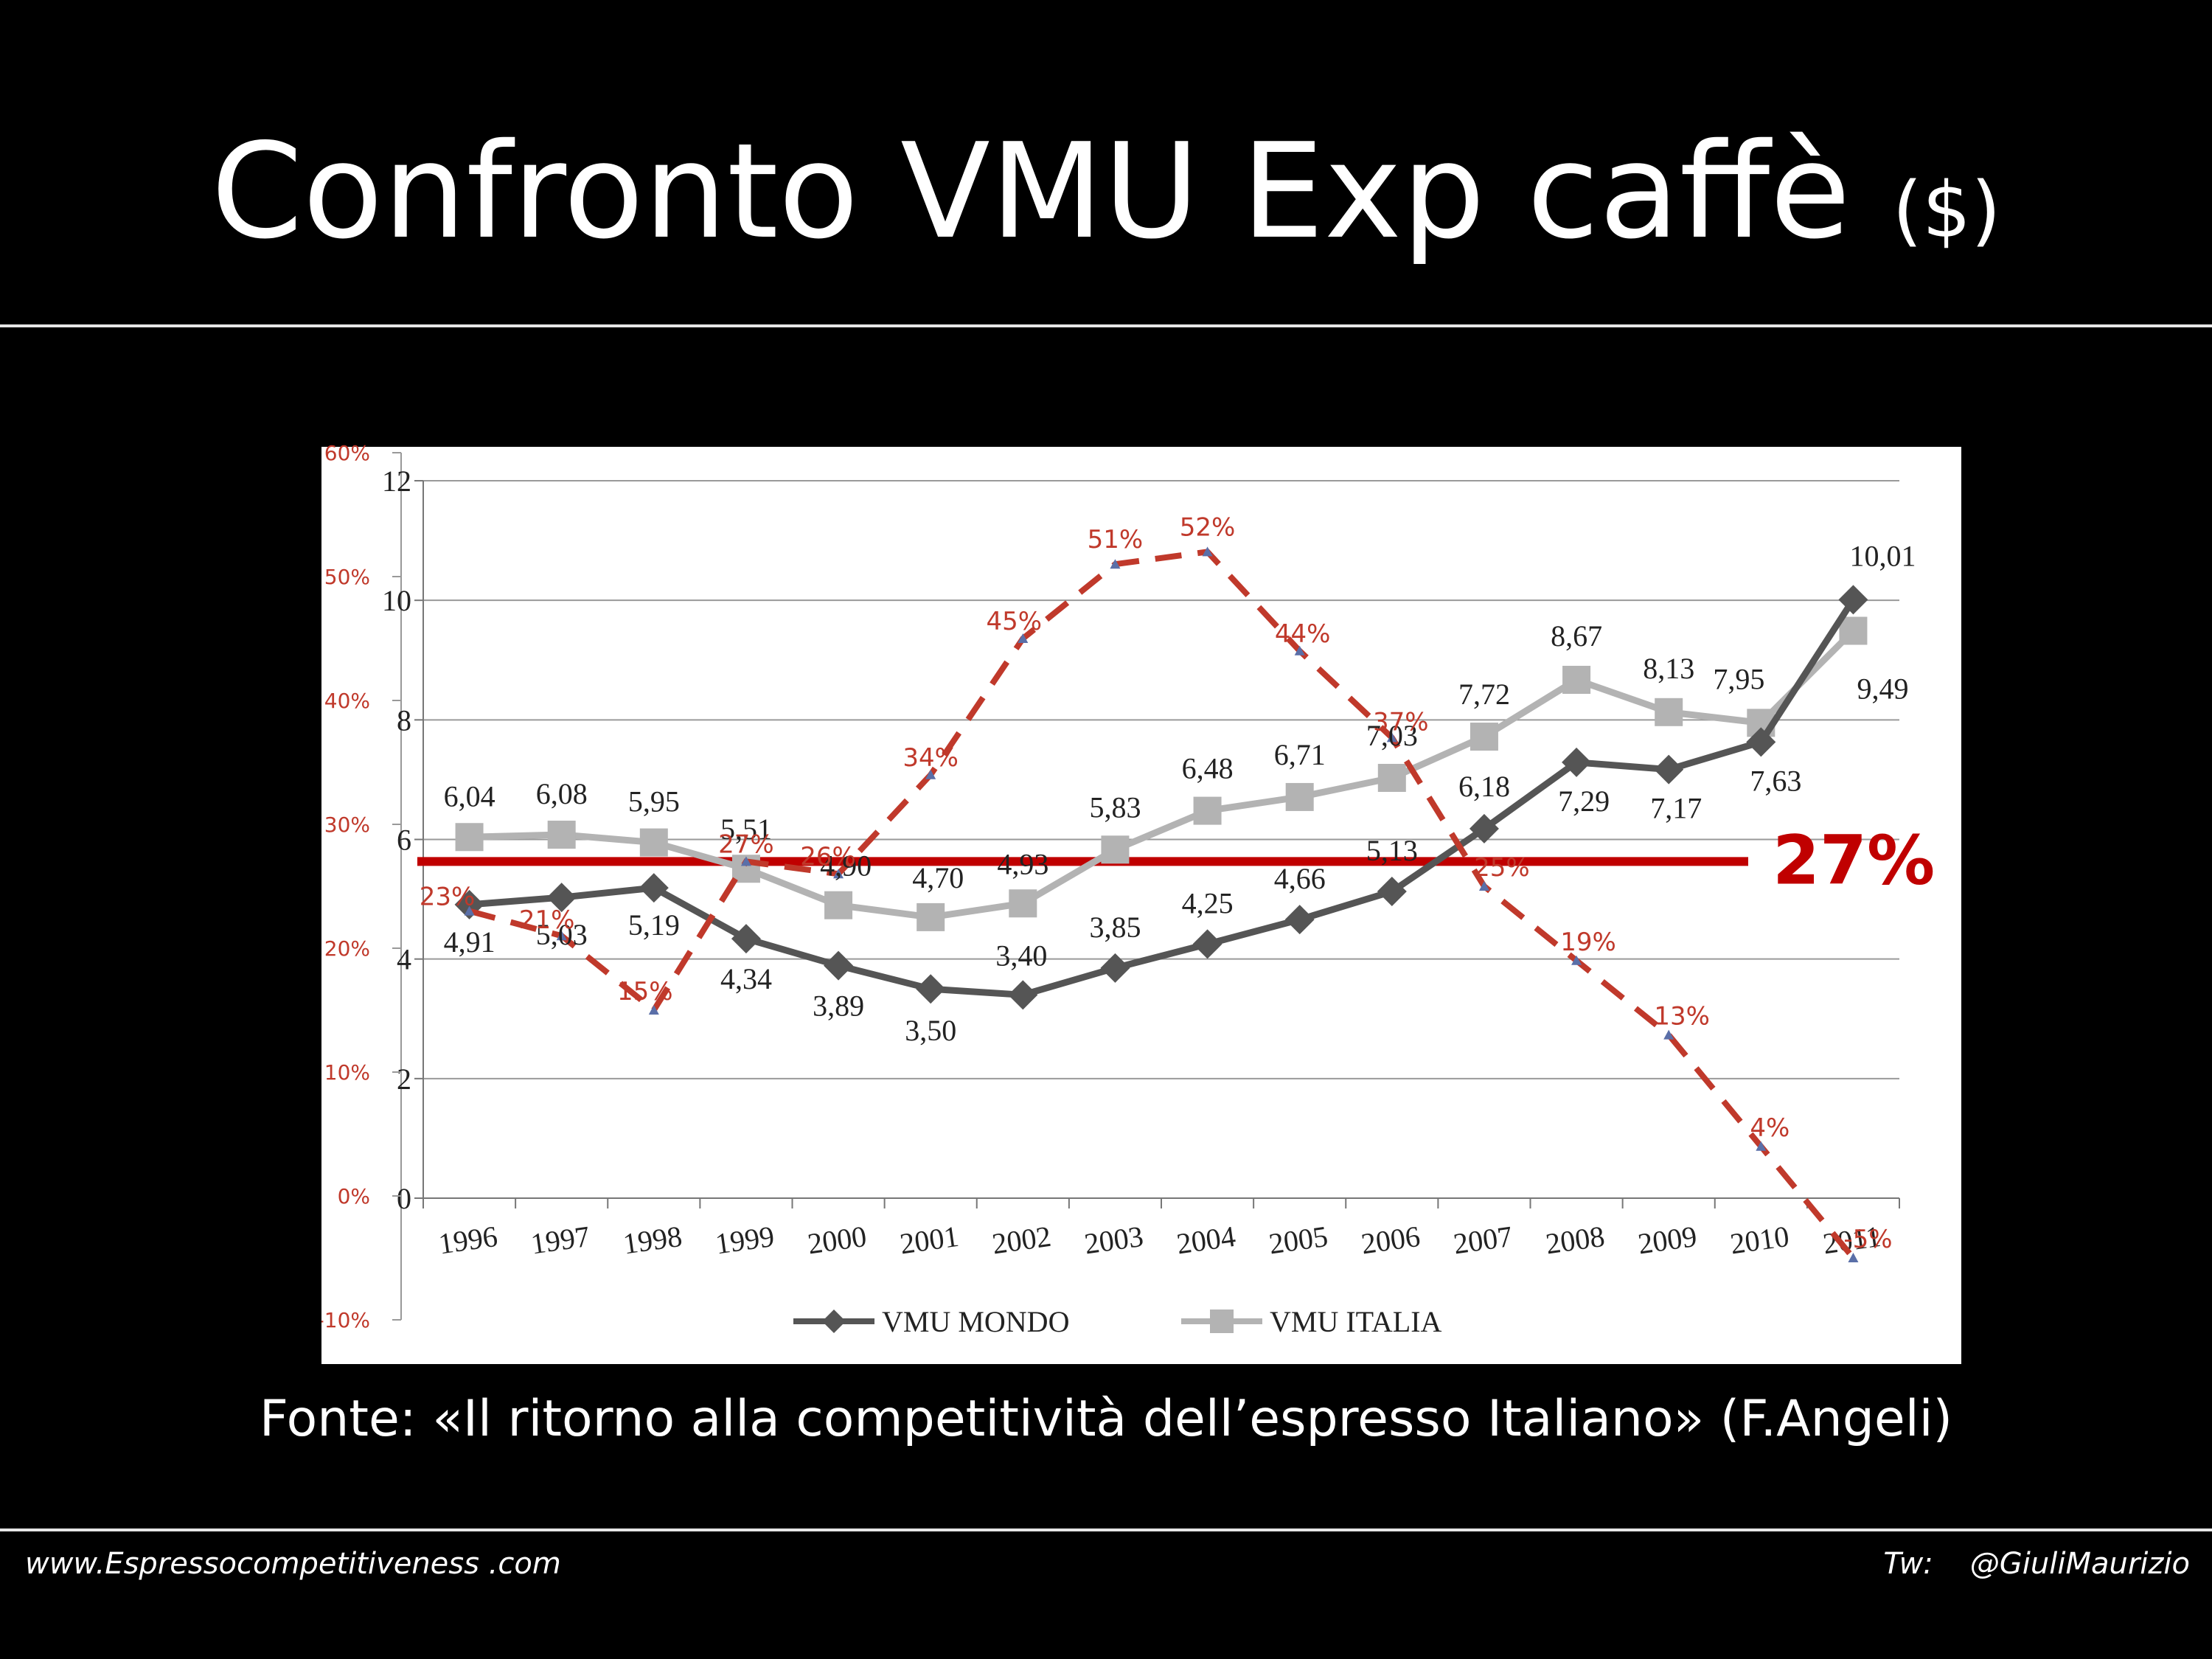 This screenshot has height=1659, width=2212. Describe the element at coordinates (1484, 694) in the screenshot. I see `data-label-vmu-italia: 7,72` at that location.